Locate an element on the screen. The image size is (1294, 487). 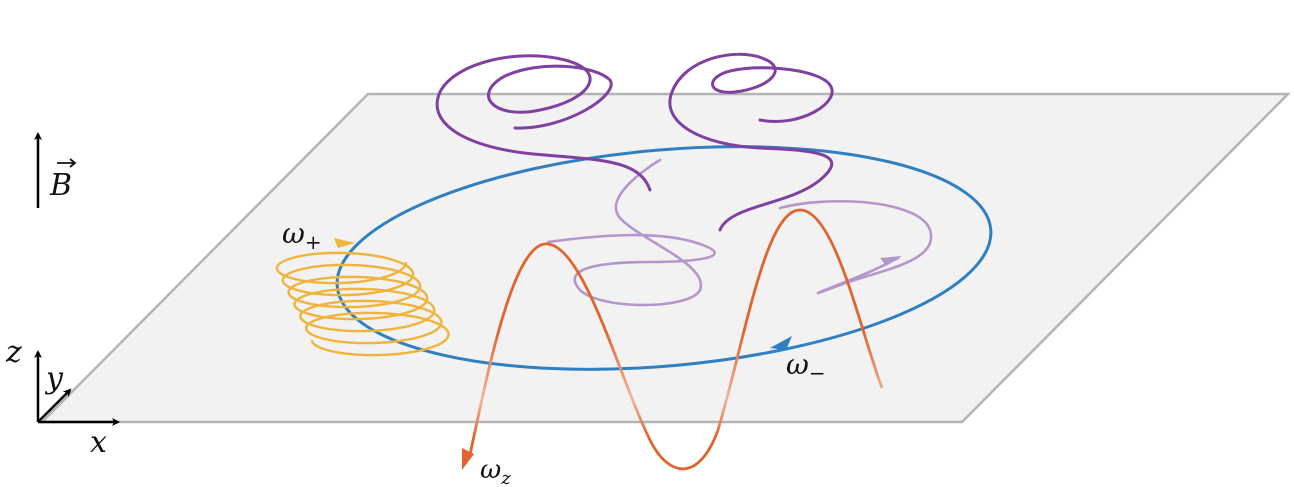
combined-motion-arrow is located at coordinates (891, 261).